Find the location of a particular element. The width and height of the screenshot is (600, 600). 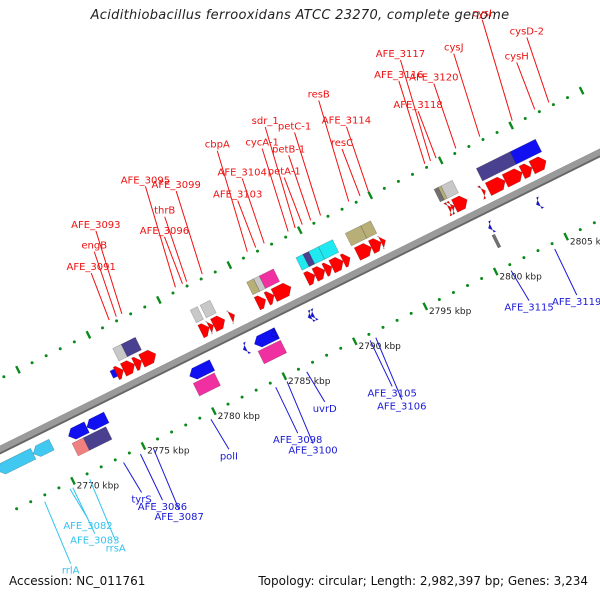

scale-label: 2785 kbp is located at coordinates (309, 382).